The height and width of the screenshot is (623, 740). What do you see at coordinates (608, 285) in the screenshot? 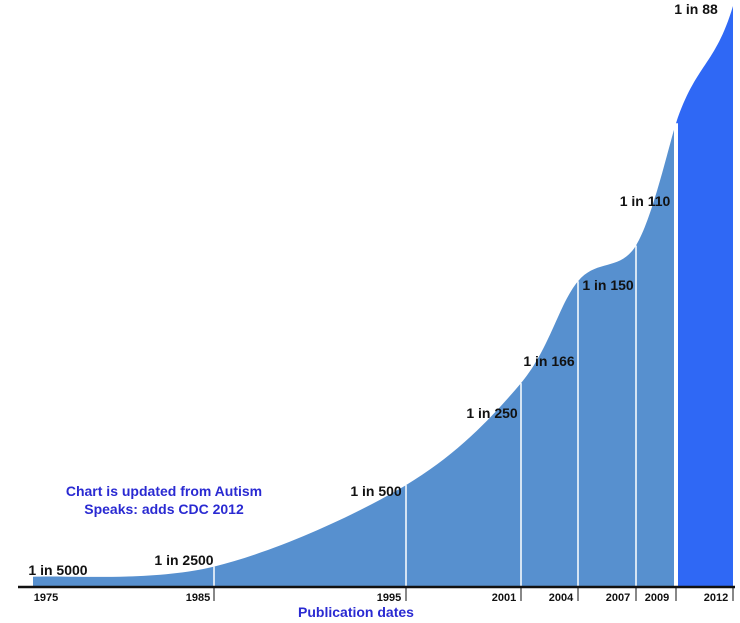
I see `rate-label-2007: 1 in 150` at bounding box center [608, 285].